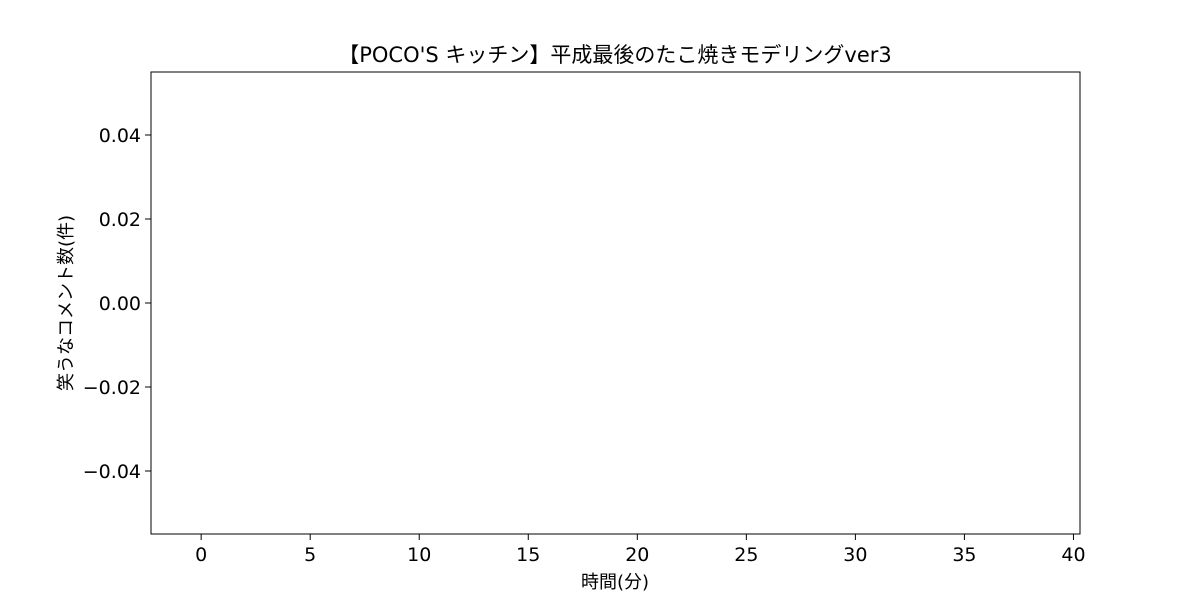 The height and width of the screenshot is (600, 1200). Describe the element at coordinates (615, 55) in the screenshot. I see `chart-title: 【POCO'S キッチン】平成最後のたこ焼きモデリングver3` at that location.